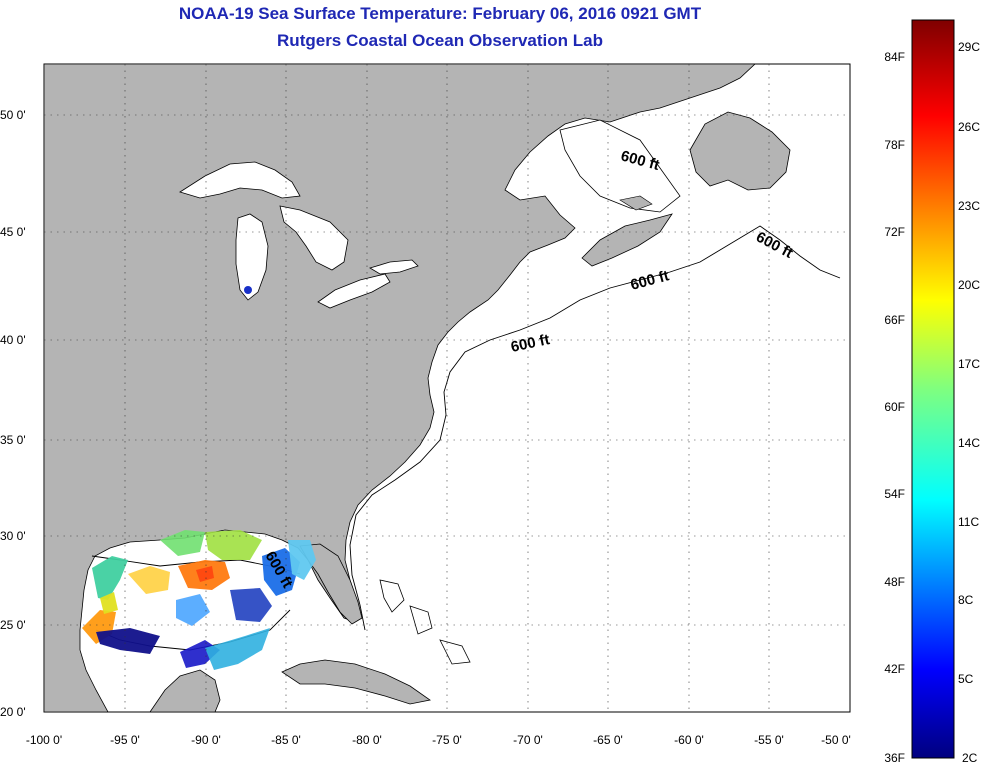  Describe the element at coordinates (740, 151) in the screenshot. I see `land-newfoundland` at that location.